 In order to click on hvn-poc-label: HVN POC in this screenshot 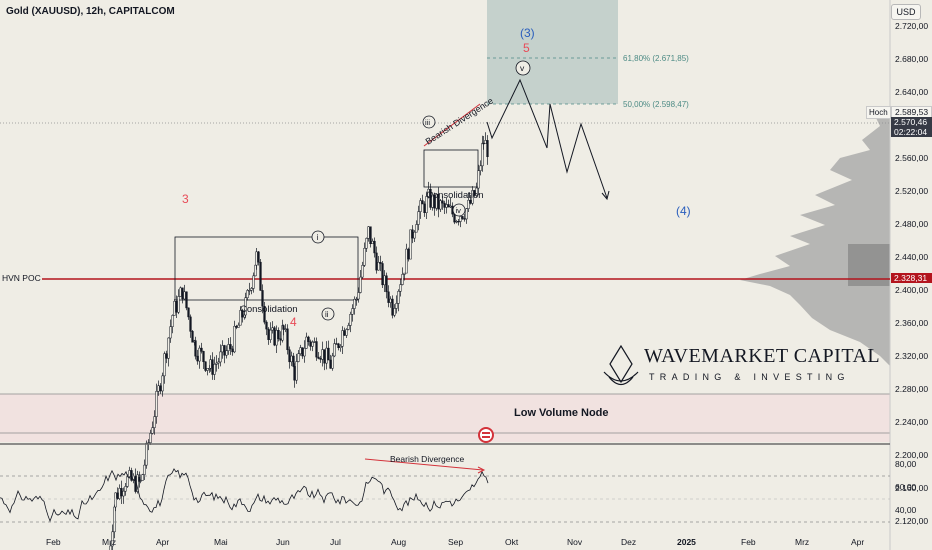, I will do `click(21, 278)`.